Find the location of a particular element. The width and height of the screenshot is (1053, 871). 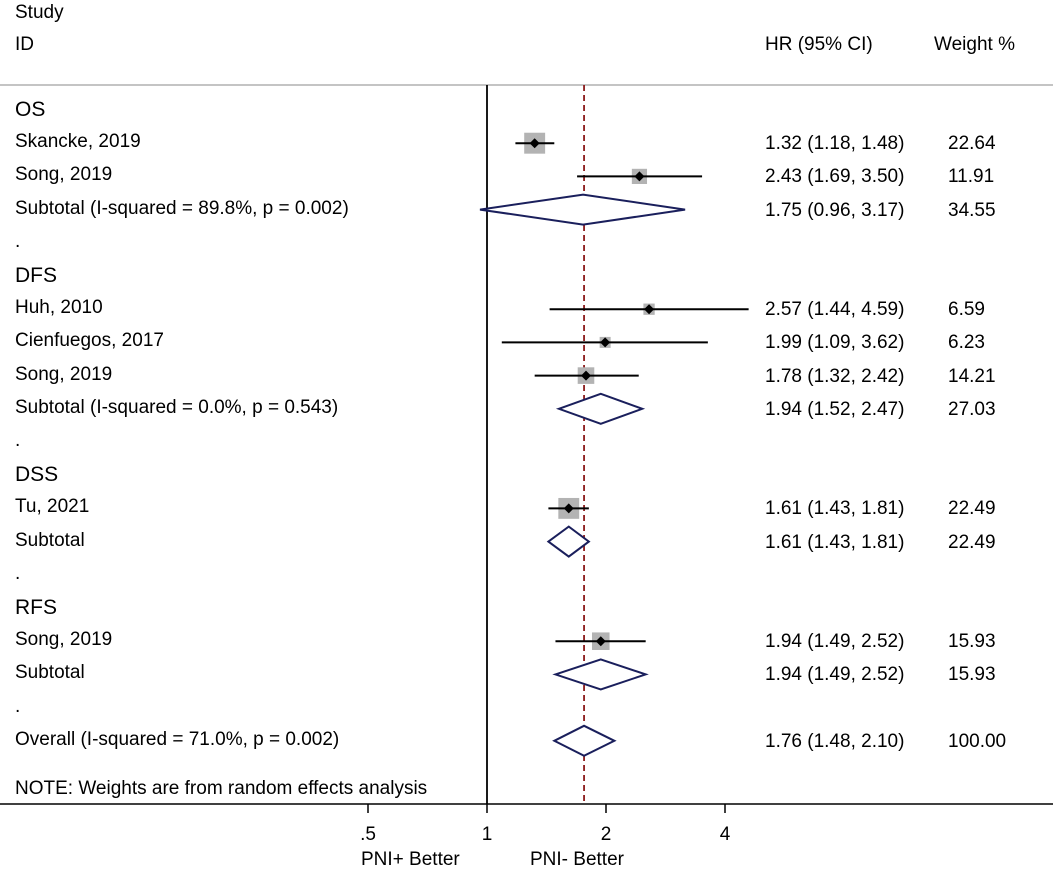

hr-value: 1.99 (1.09, 3.62) is located at coordinates (835, 343).